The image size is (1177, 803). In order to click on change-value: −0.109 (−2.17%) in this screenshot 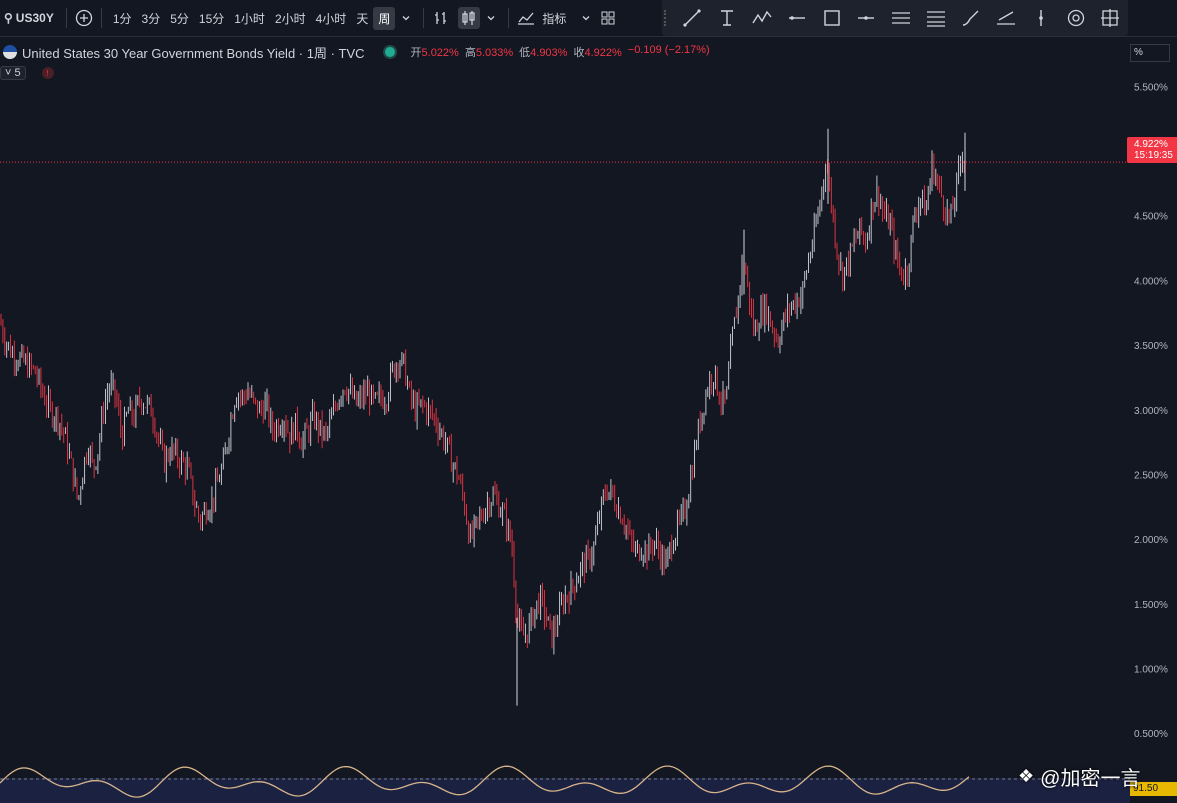, I will do `click(668, 50)`.